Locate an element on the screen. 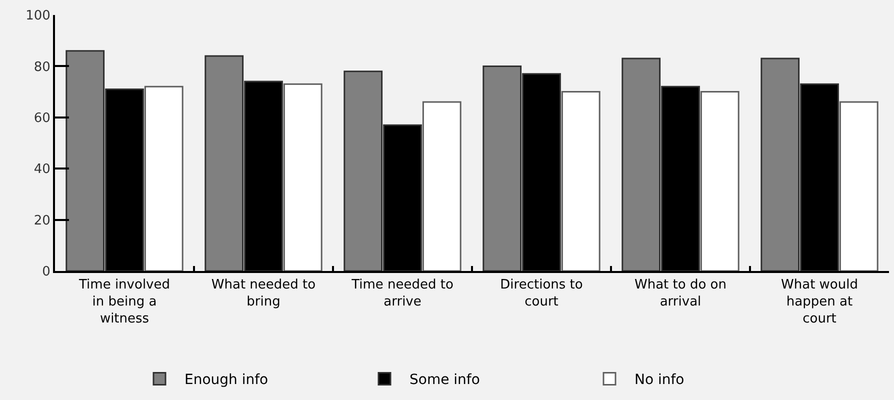  y-tick-label: 20 is located at coordinates (42, 220).